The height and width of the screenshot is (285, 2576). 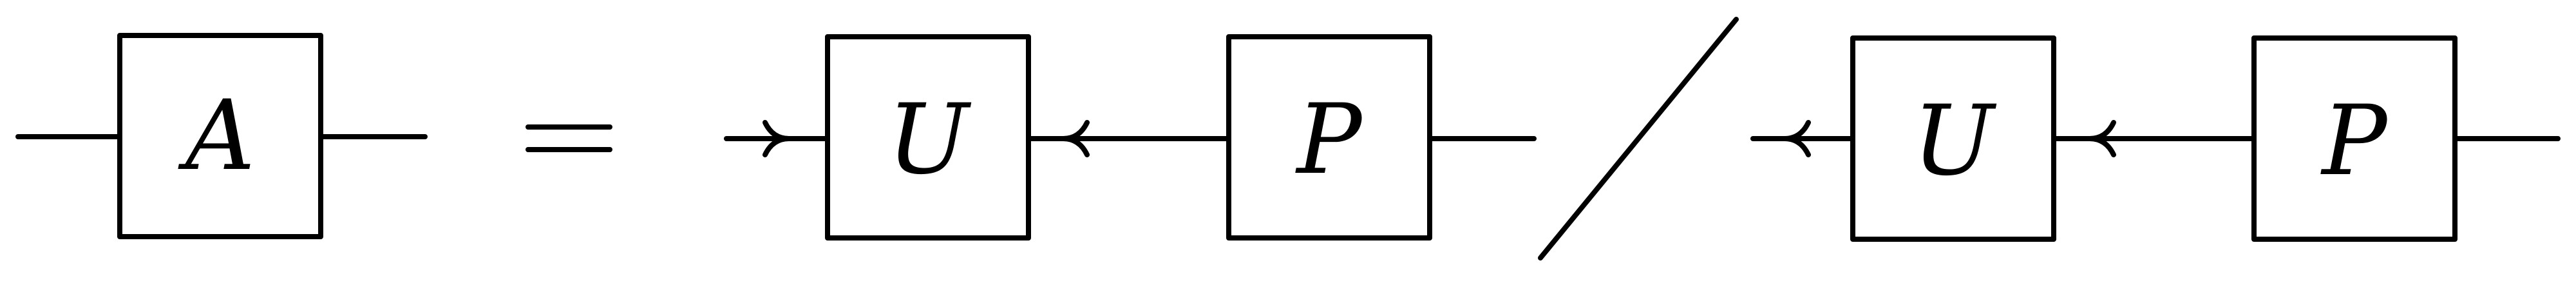 I want to click on num-tensor-u-label: U, so click(x=930, y=140).